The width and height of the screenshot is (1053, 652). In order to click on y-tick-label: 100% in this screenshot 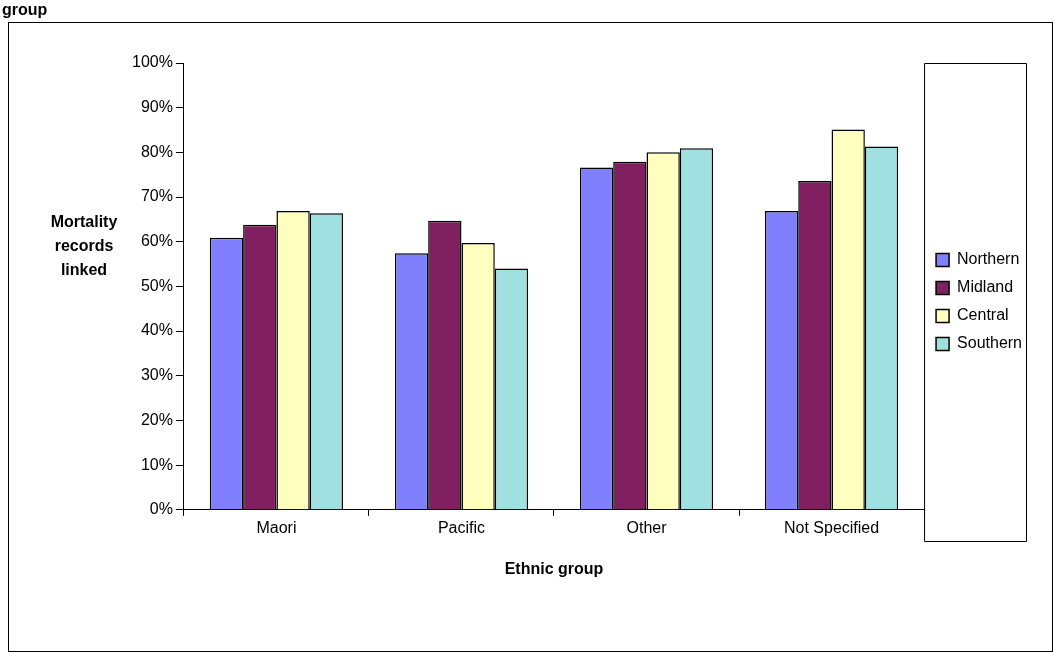, I will do `click(152, 62)`.